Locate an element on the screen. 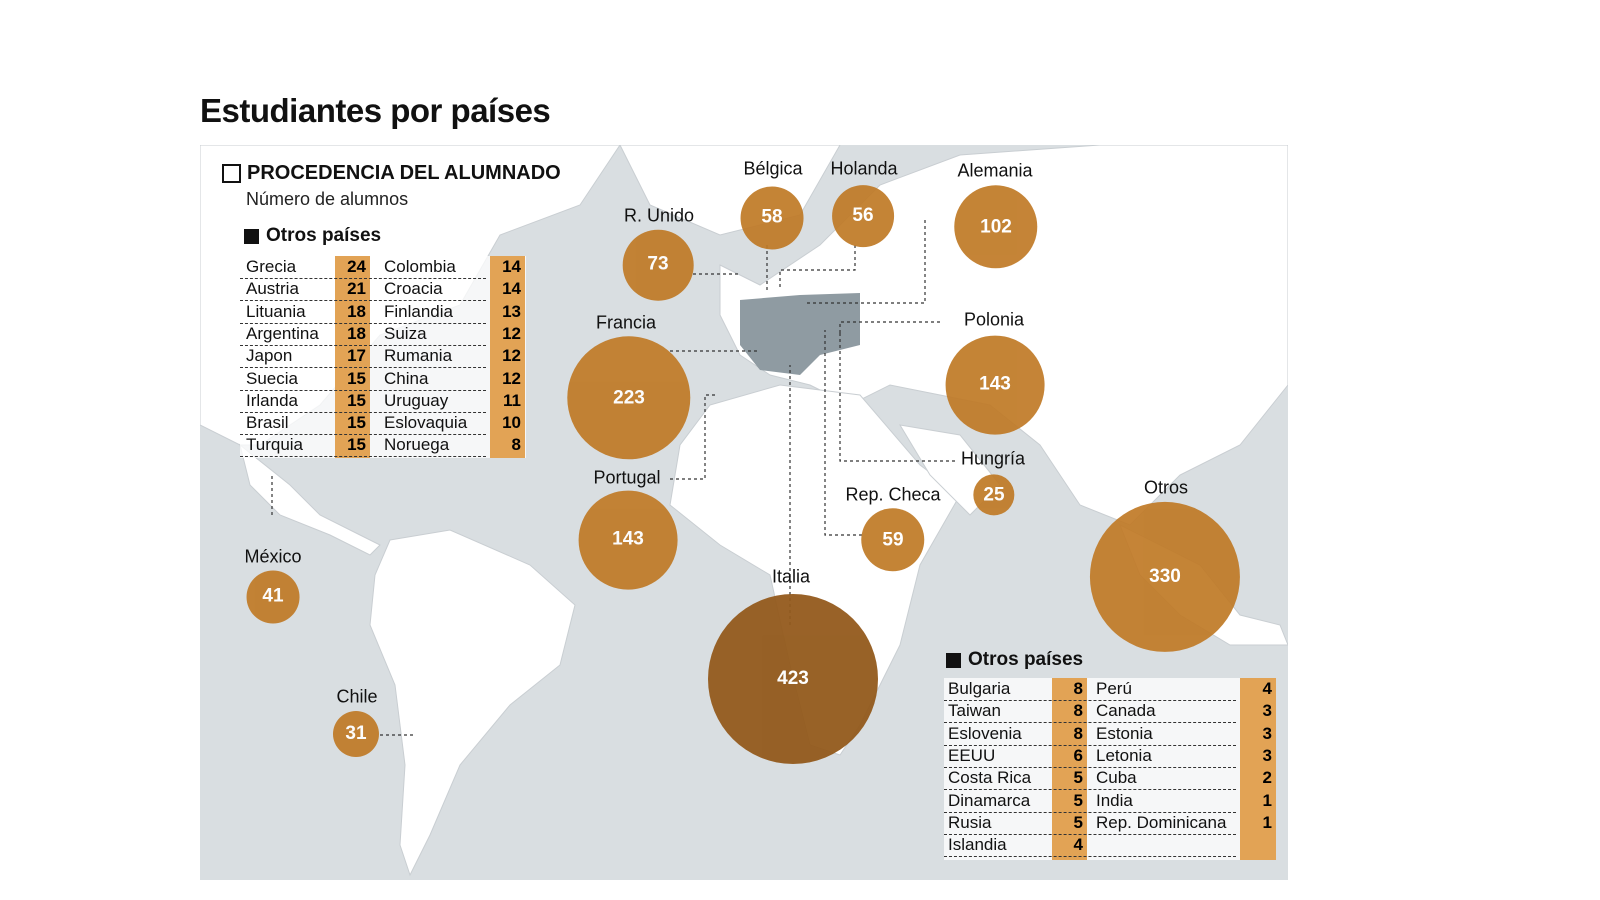  others-title-2: Otros países is located at coordinates (1014, 660).